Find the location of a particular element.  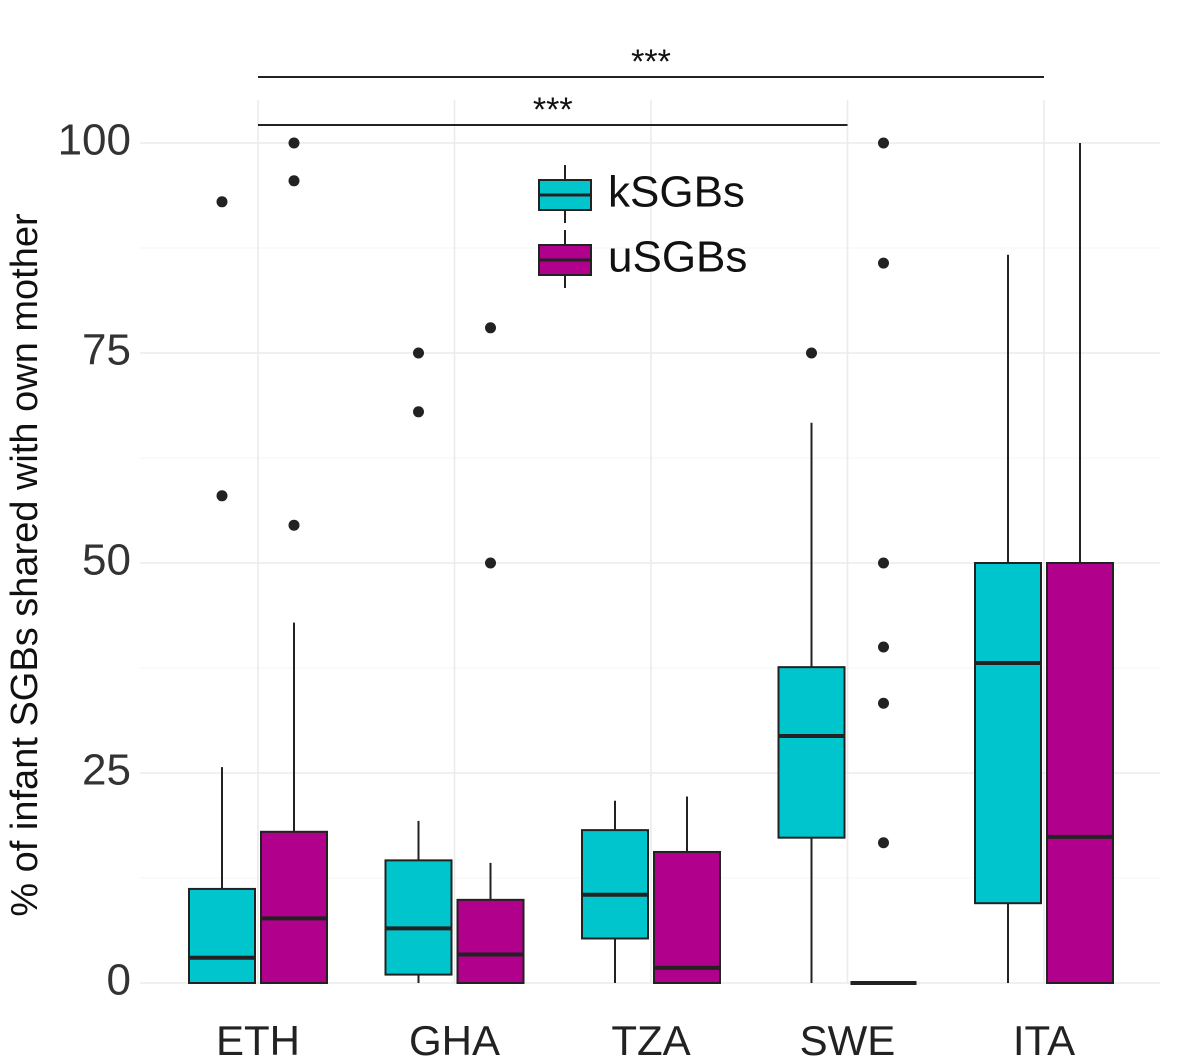

box-usgbs-gha is located at coordinates (490, 653).